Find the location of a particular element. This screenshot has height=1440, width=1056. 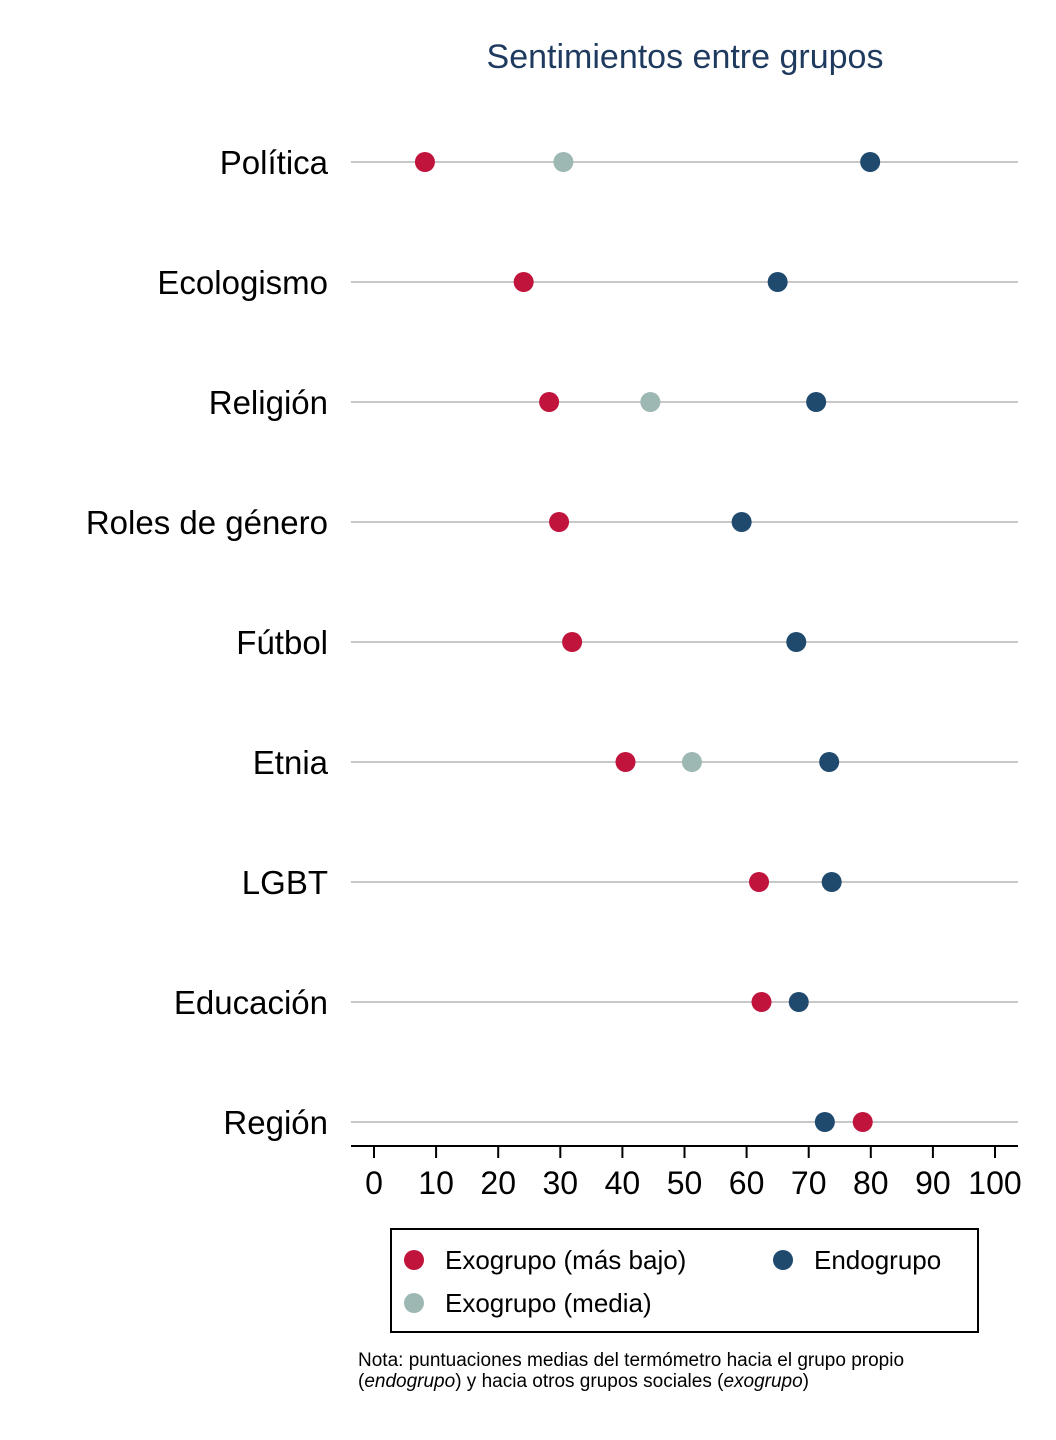

x-tick-label: 40 is located at coordinates (623, 1183).